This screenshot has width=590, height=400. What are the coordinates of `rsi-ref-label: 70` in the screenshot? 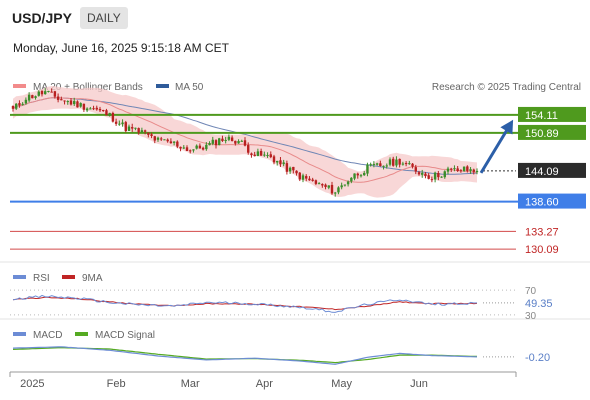 It's located at (531, 291).